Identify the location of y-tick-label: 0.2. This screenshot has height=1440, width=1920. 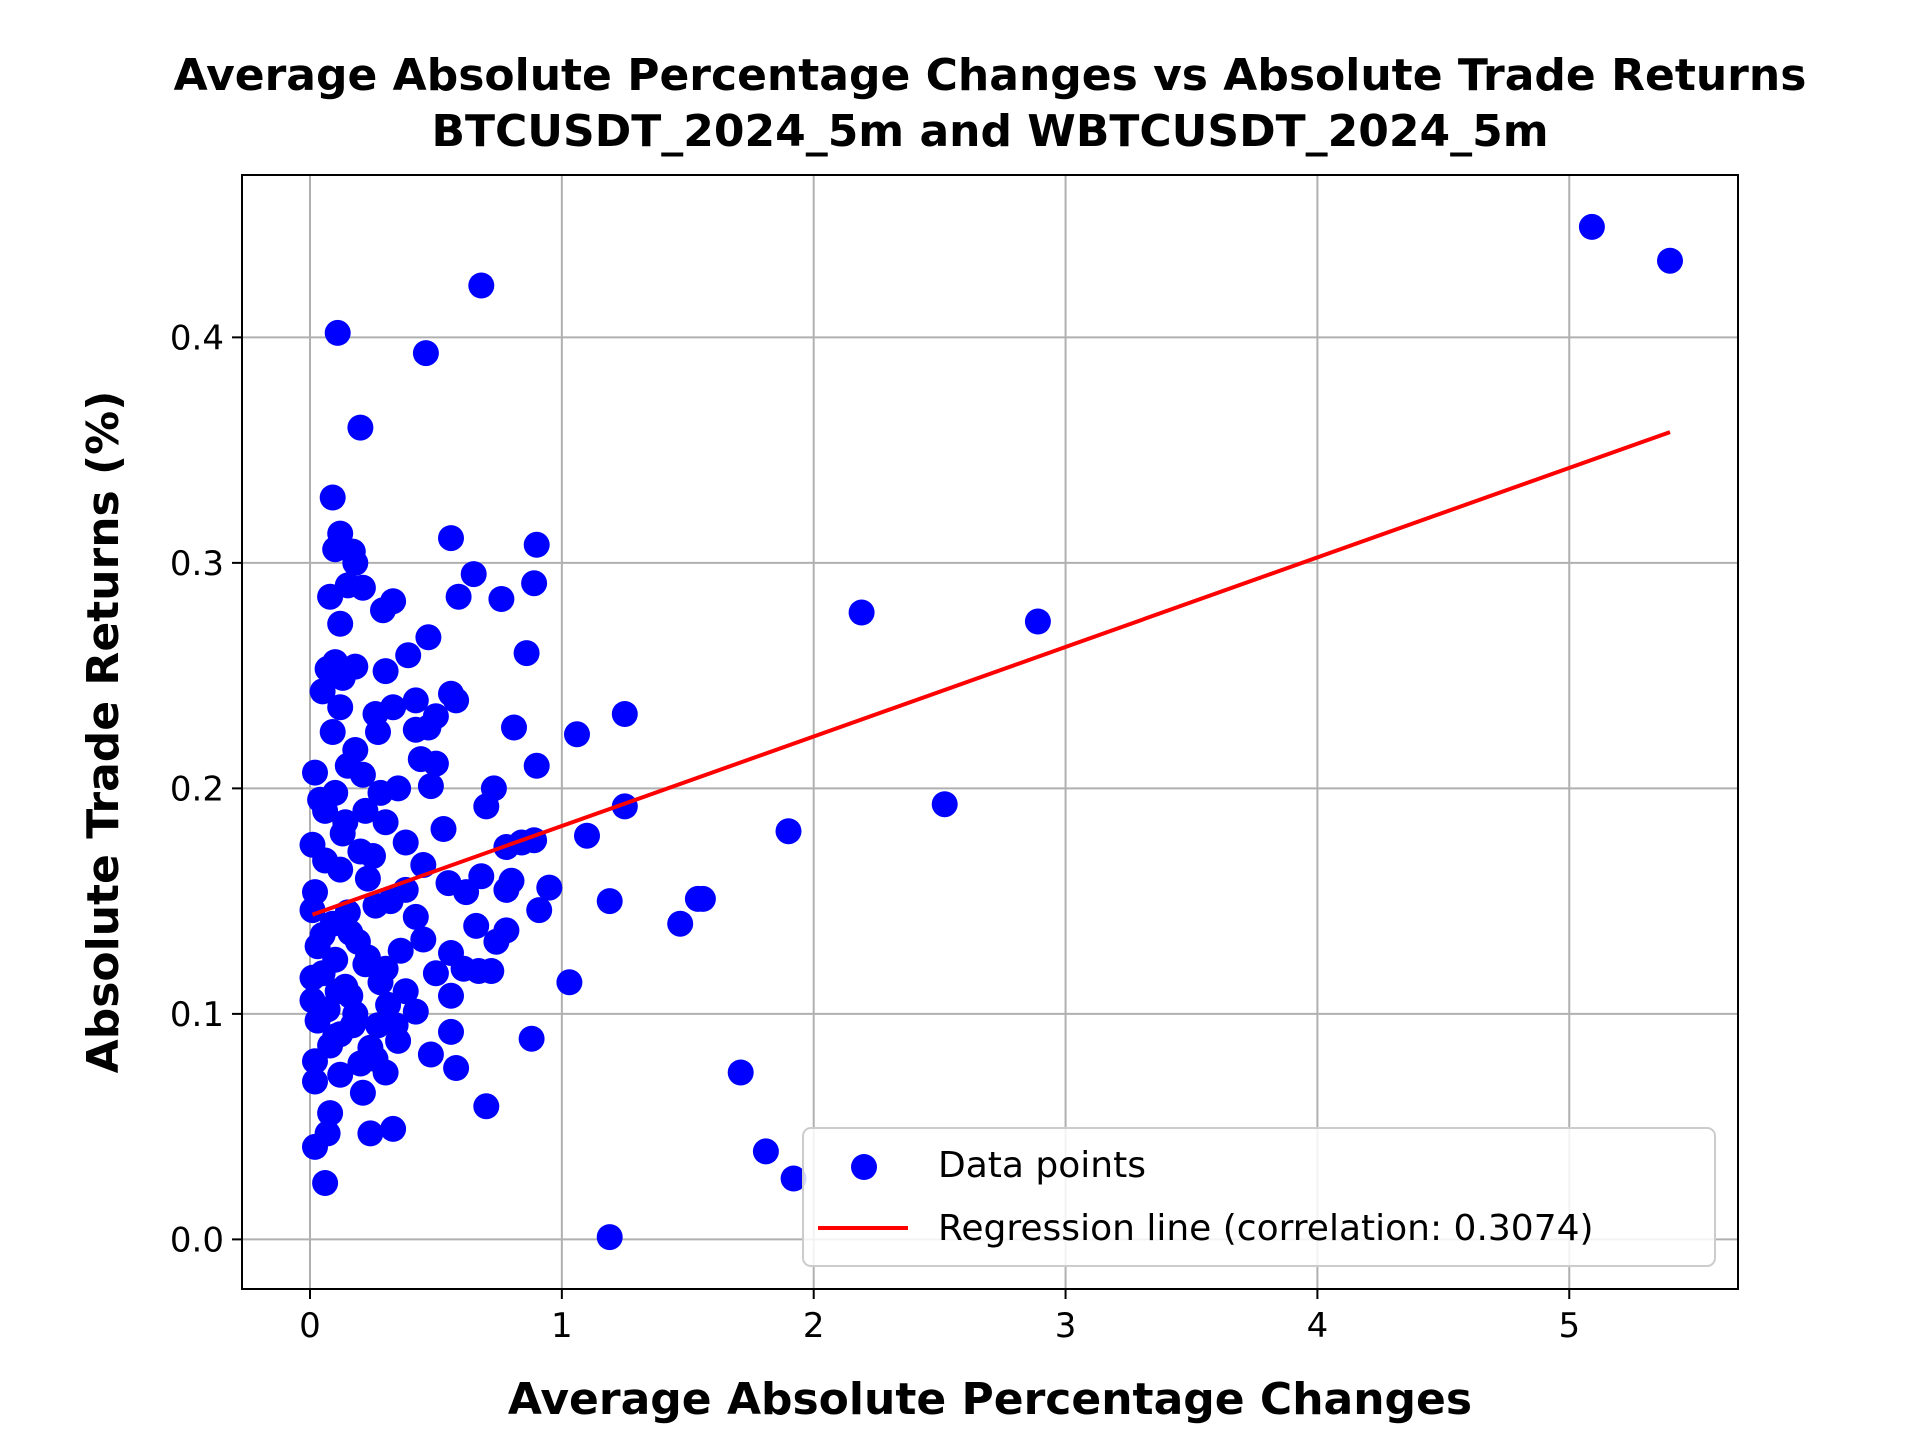
(197, 789).